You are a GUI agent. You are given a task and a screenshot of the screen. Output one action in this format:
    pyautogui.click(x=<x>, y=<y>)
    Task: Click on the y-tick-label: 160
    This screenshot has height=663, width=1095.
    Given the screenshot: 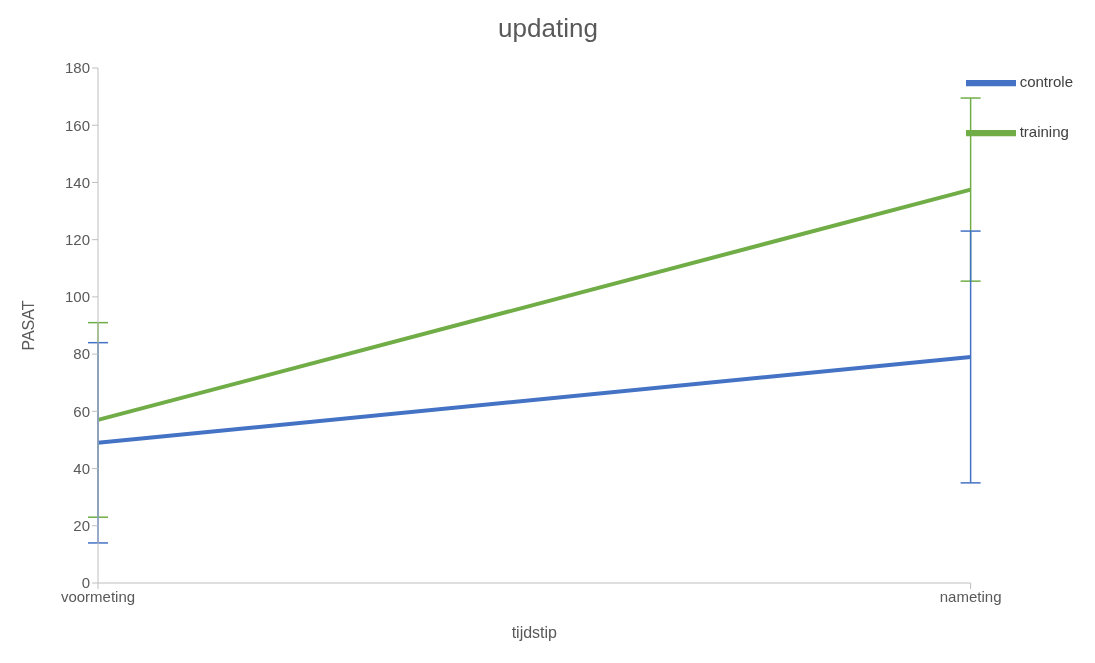 What is the action you would take?
    pyautogui.click(x=77, y=125)
    